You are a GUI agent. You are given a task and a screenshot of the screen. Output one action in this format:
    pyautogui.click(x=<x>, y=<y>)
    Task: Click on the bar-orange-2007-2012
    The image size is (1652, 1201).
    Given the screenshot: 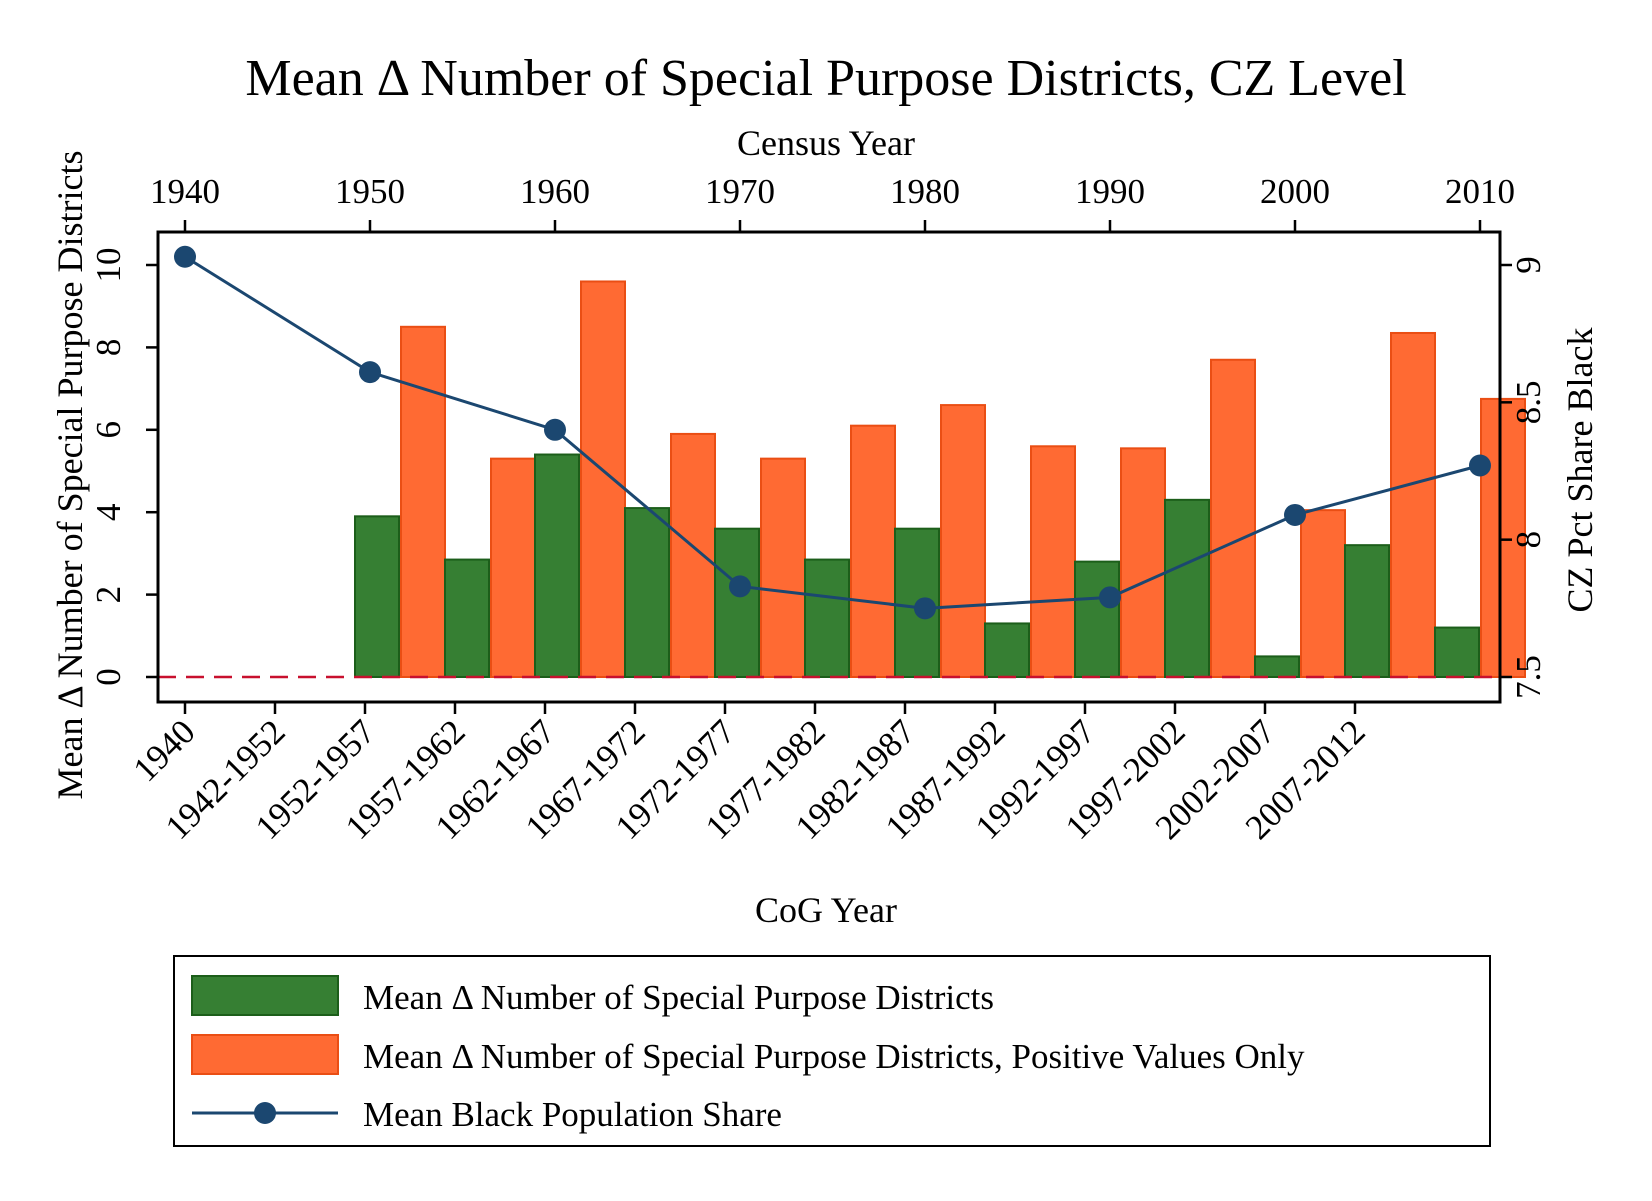 What is the action you would take?
    pyautogui.click(x=1503, y=537)
    